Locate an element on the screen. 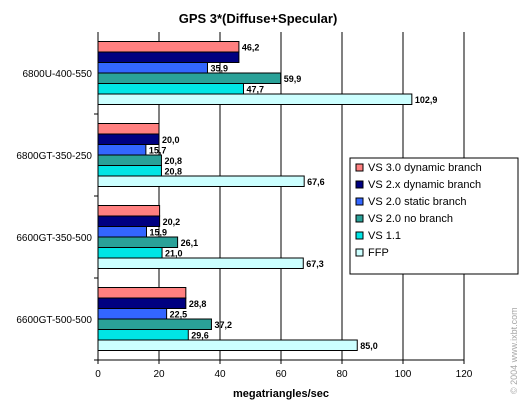 The height and width of the screenshot is (408, 521). data-label: 37,2 is located at coordinates (223, 325).